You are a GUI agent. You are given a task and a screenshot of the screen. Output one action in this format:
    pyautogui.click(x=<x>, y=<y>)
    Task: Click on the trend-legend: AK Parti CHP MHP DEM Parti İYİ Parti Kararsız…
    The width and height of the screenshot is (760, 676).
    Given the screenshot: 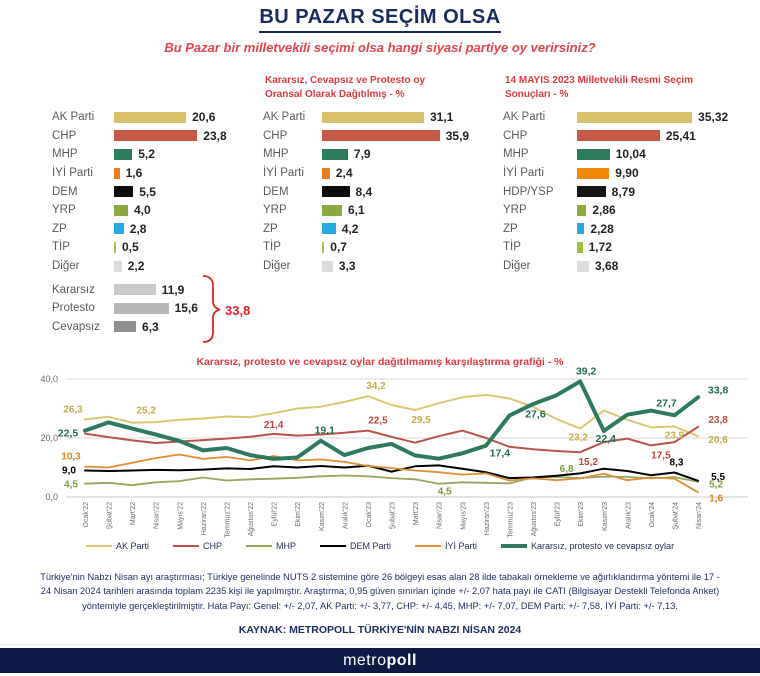 What is the action you would take?
    pyautogui.click(x=380, y=546)
    